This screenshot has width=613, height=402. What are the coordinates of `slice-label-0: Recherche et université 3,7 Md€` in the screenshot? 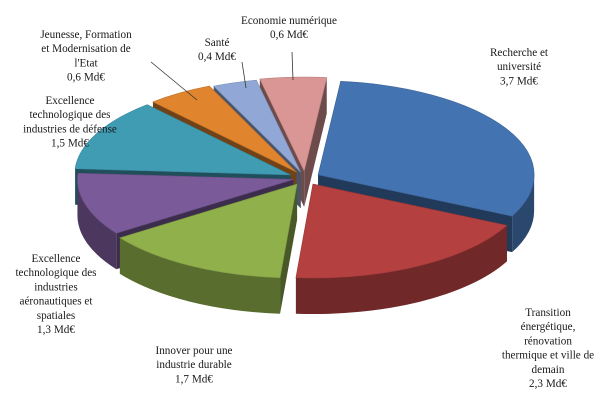 It's located at (519, 67).